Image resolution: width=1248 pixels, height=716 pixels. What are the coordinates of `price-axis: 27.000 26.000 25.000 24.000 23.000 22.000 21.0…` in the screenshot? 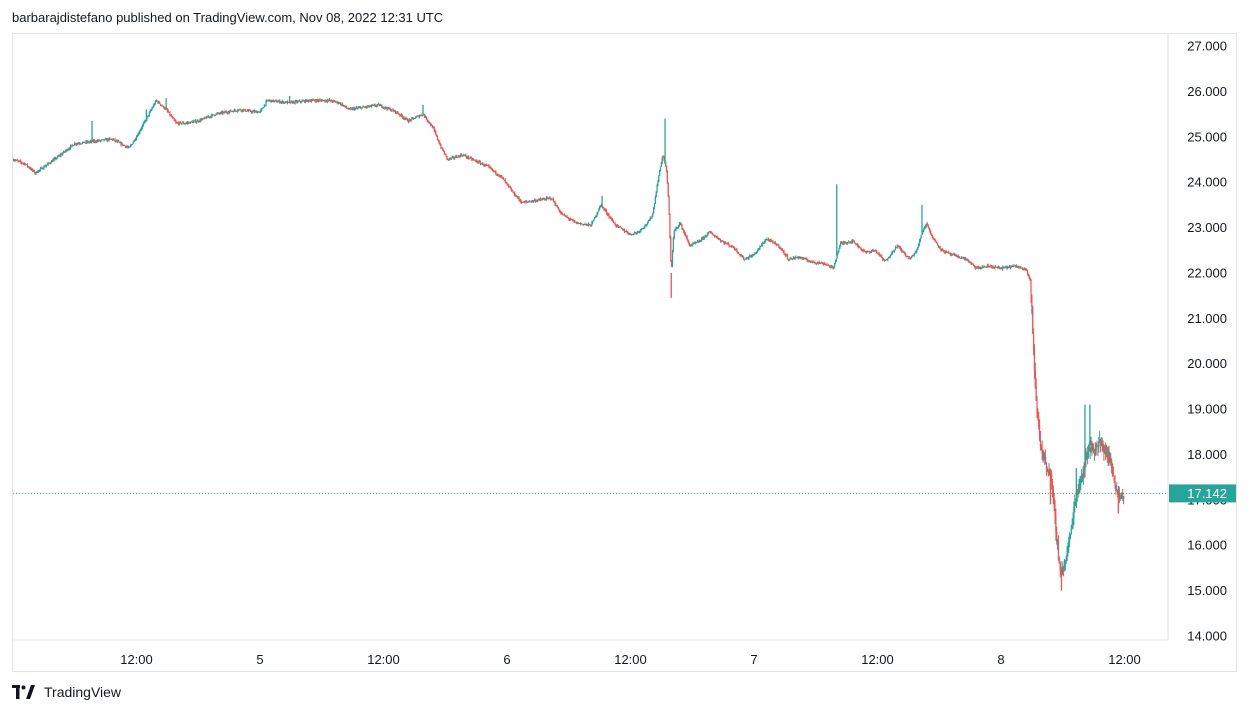 It's located at (1207, 341).